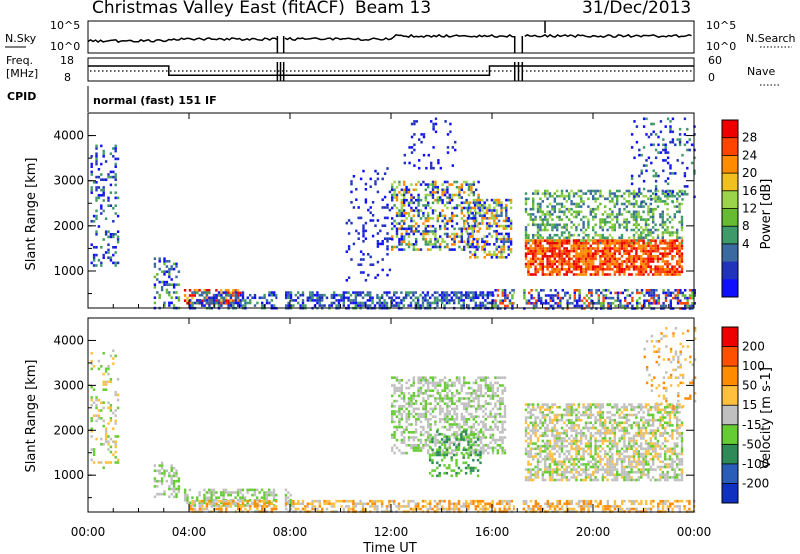 This screenshot has width=800, height=554. Describe the element at coordinates (721, 25) in the screenshot. I see `nsky-right-tick-top: 10^5` at that location.